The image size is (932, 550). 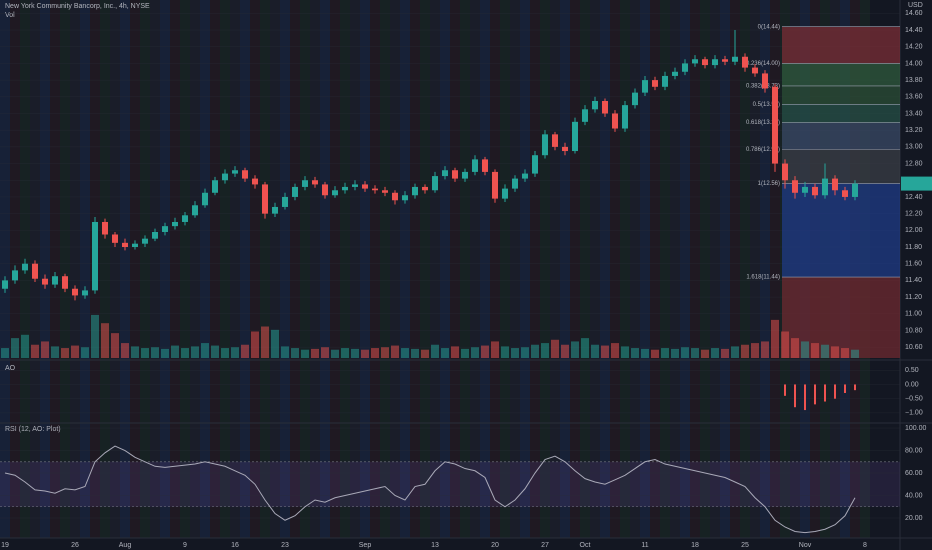 I want to click on fib-label: 0.5(13.51), so click(x=766, y=105).